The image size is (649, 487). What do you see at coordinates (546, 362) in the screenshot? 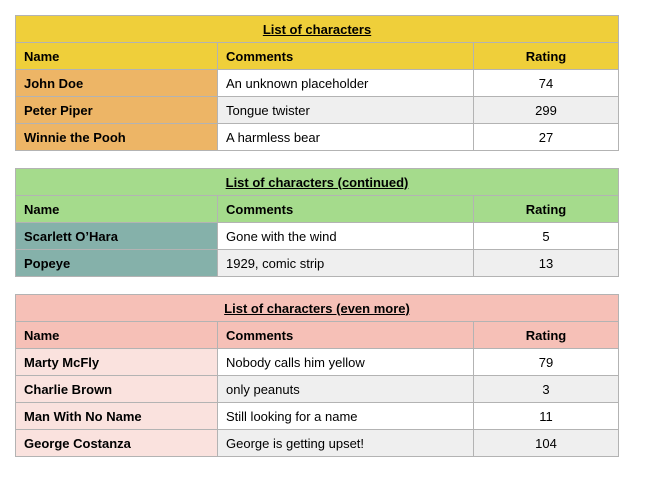
I see `cell-rating: 79` at bounding box center [546, 362].